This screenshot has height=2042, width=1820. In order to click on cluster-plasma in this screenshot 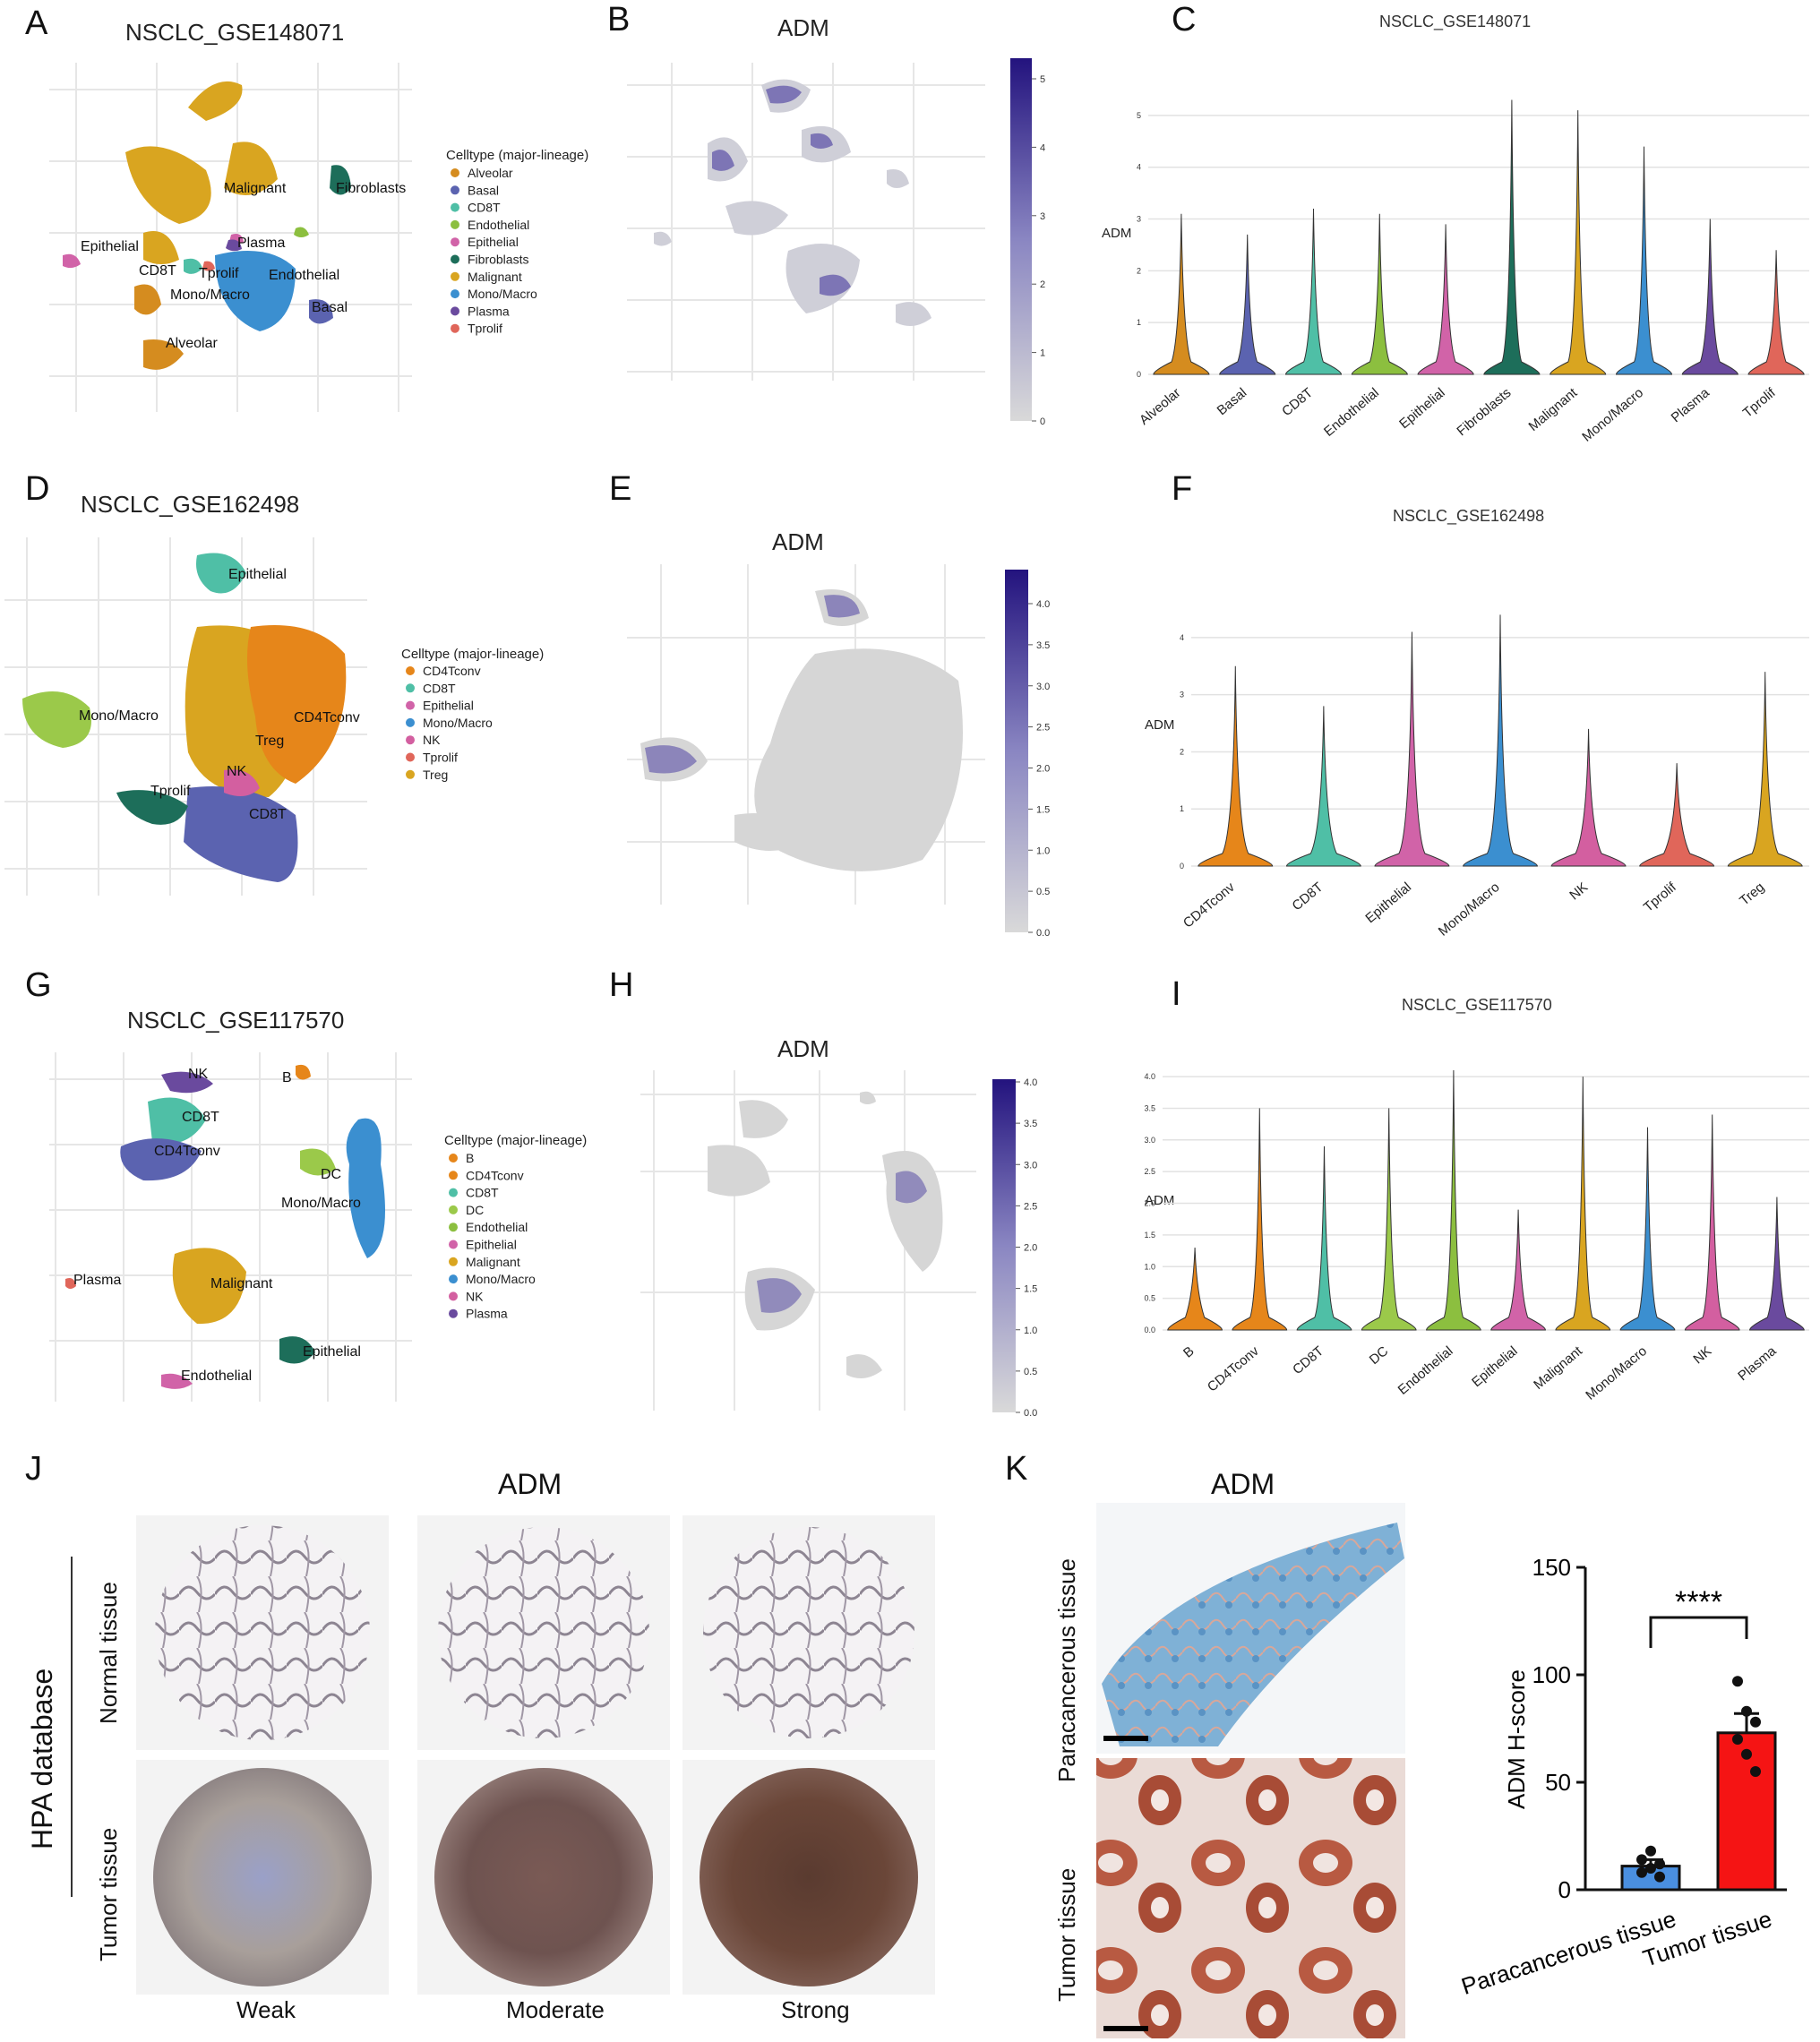, I will do `click(234, 245)`.